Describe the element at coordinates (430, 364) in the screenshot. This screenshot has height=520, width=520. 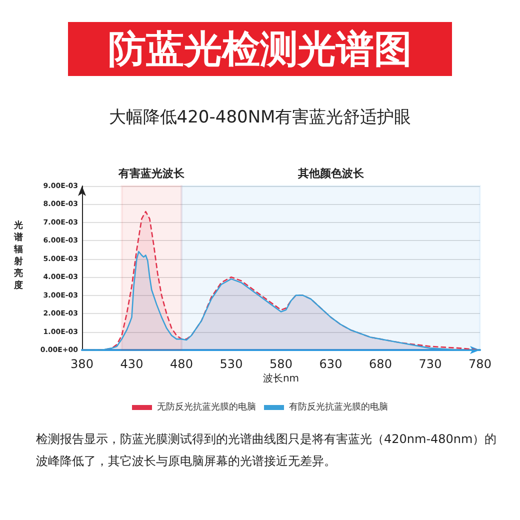
I see `x-tick-label: 730` at that location.